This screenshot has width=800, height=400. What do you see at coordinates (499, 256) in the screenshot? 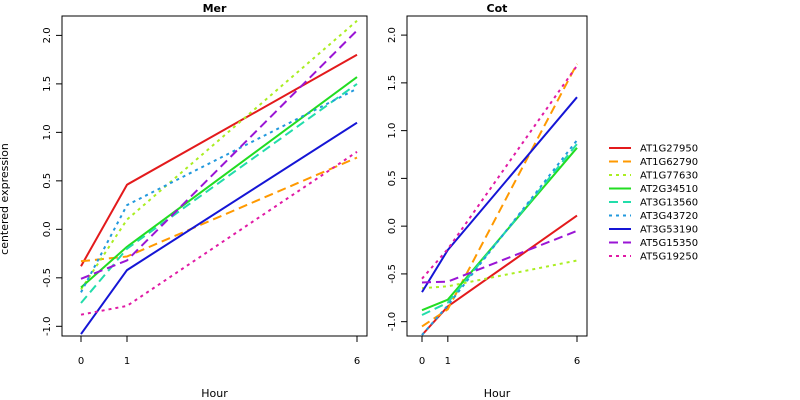
I see `series-line-at5g15350` at bounding box center [499, 256].